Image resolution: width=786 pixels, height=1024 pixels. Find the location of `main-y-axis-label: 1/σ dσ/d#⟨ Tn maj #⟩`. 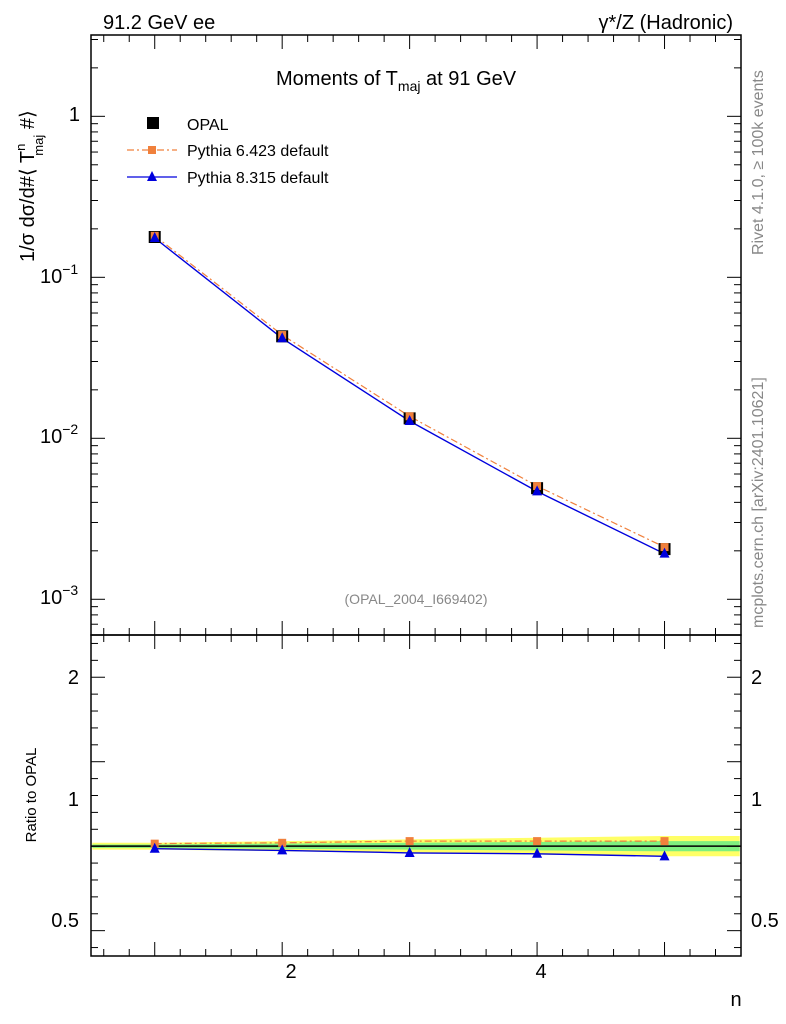

main-y-axis-label: 1/σ dσ/d#⟨ Tn maj #⟩ is located at coordinates (29, 186).